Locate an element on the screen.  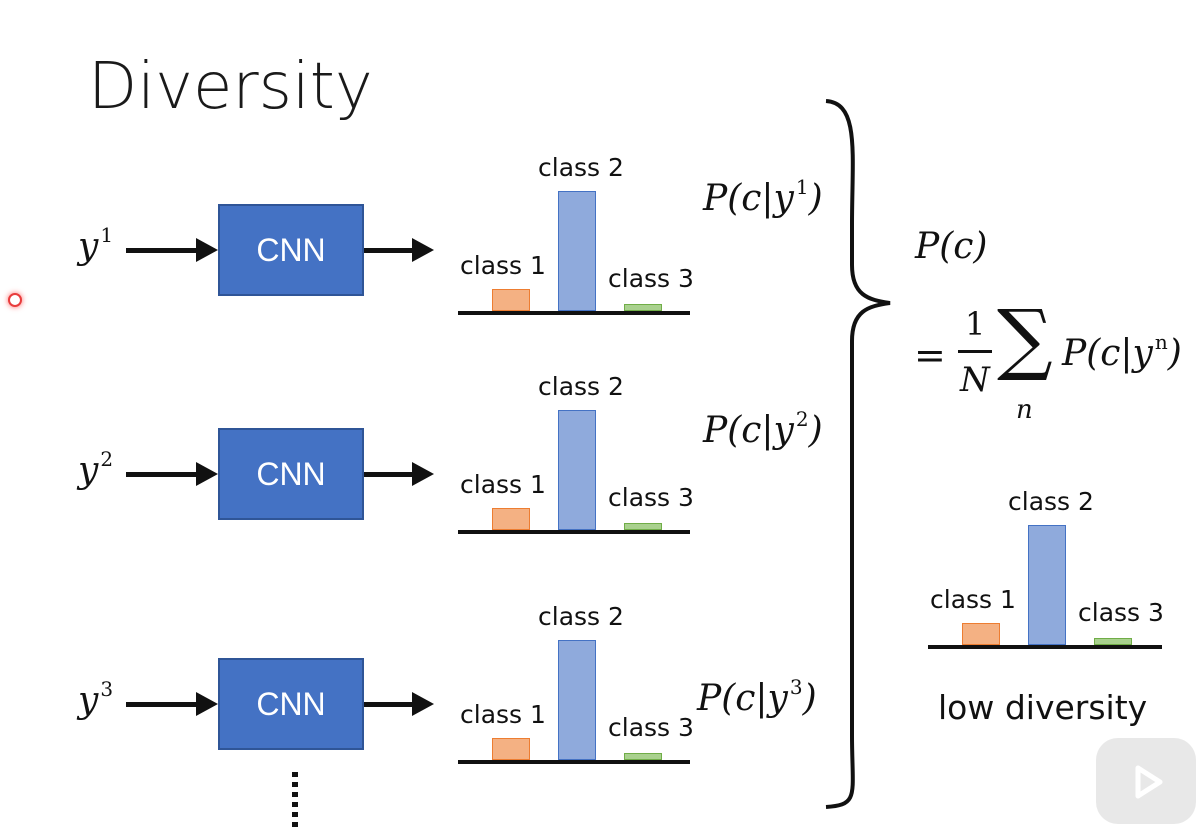
sum-index: n is located at coordinates (1024, 410).